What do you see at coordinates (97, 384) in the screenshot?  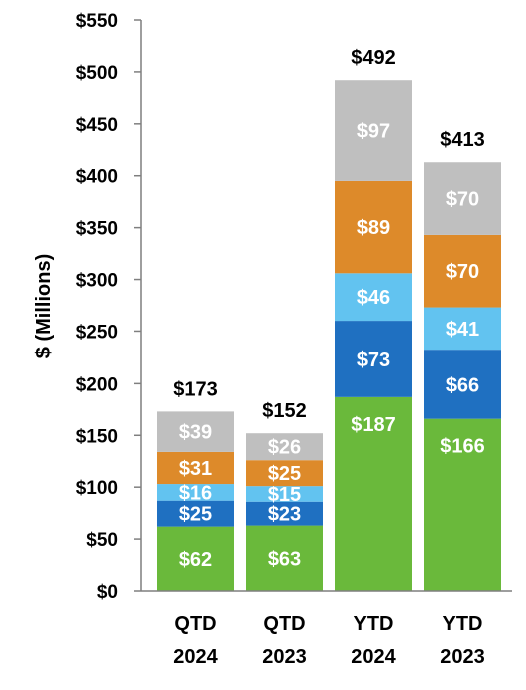 I see `y-tick-label: $200` at bounding box center [97, 384].